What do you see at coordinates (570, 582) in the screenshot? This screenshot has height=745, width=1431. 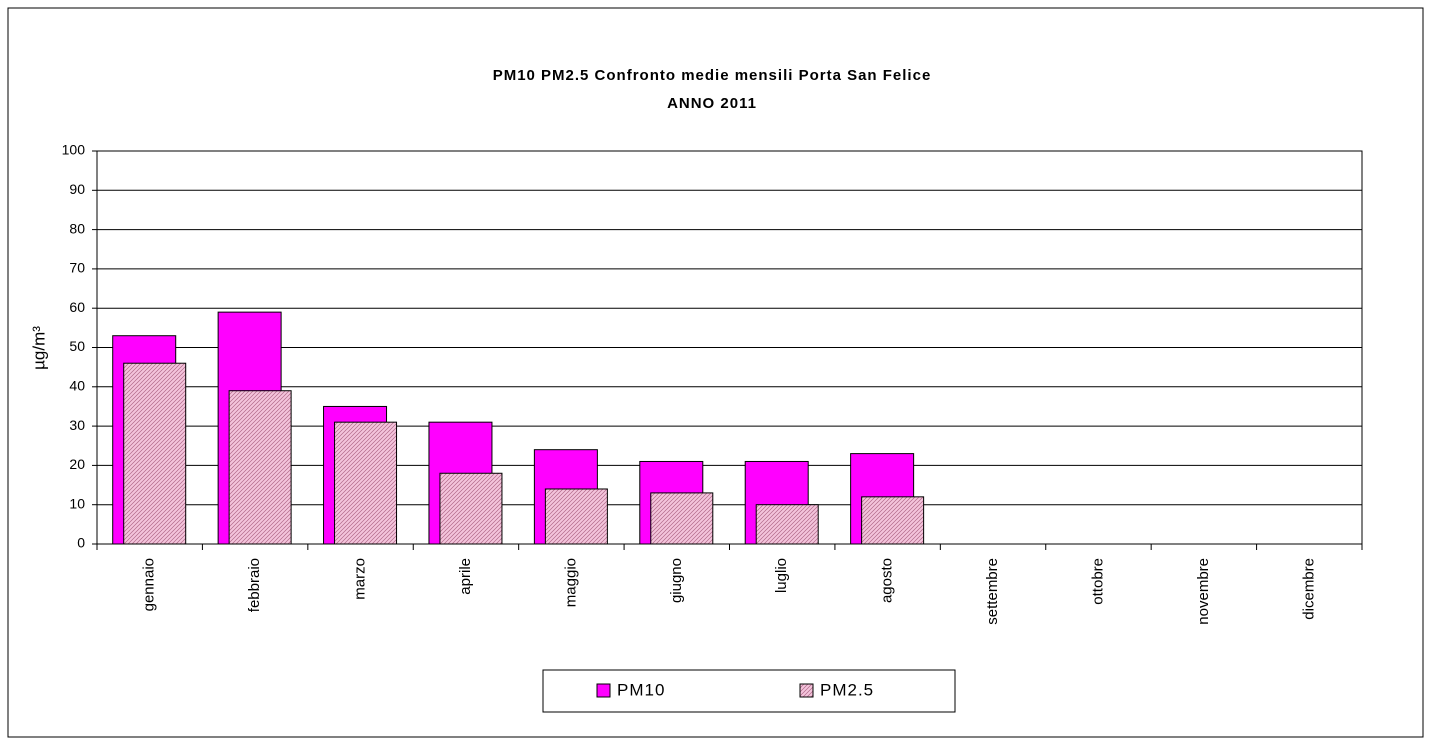 I see `x-tick-label: maggio` at bounding box center [570, 582].